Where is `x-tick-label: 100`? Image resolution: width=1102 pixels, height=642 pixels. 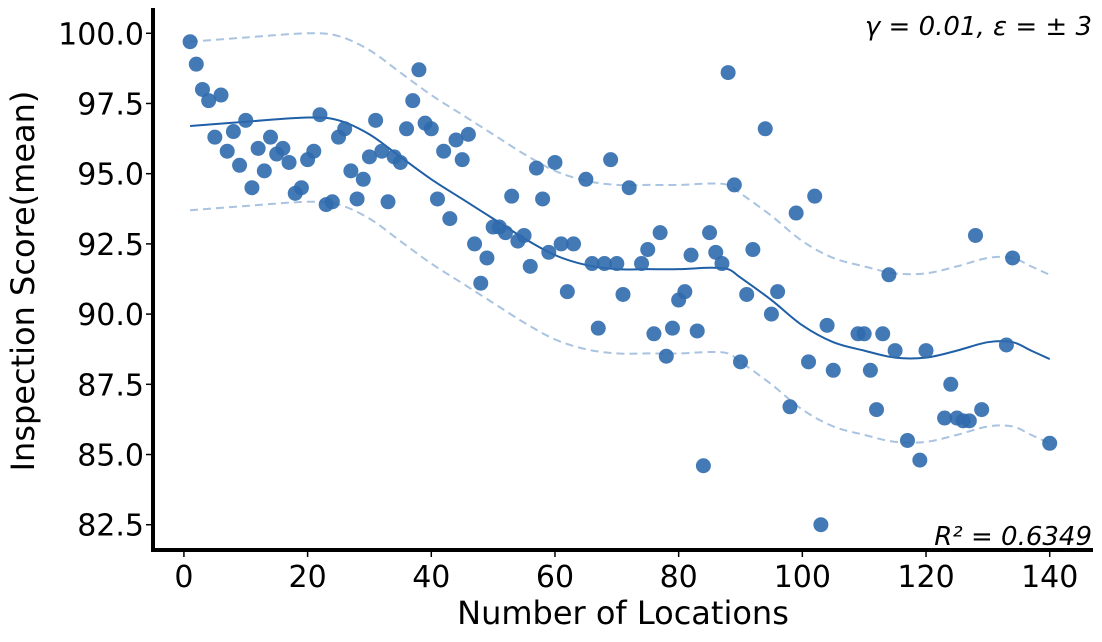
x-tick-label: 100 is located at coordinates (802, 577).